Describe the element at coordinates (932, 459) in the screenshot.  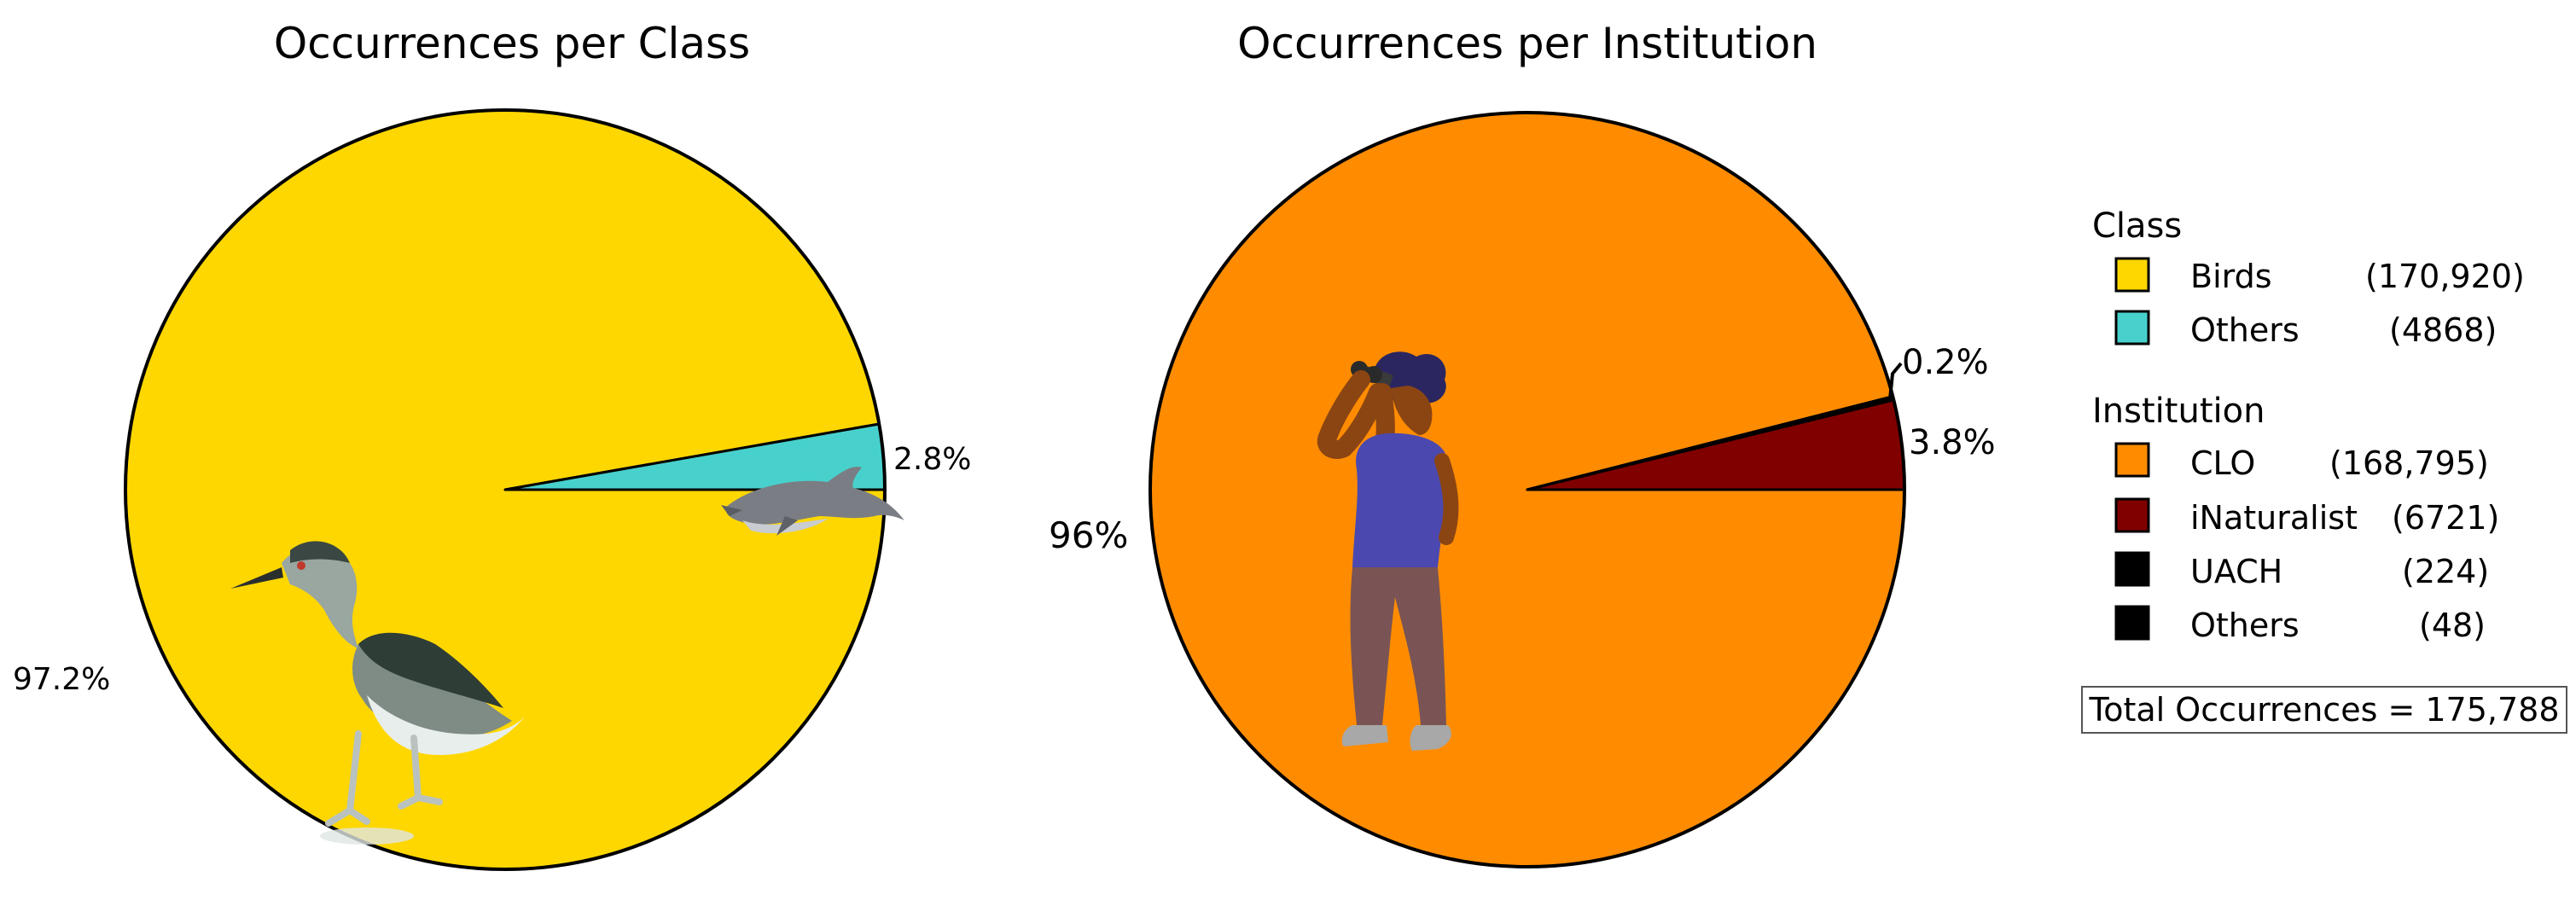
I see `pie1-label-others: 2.8%` at that location.